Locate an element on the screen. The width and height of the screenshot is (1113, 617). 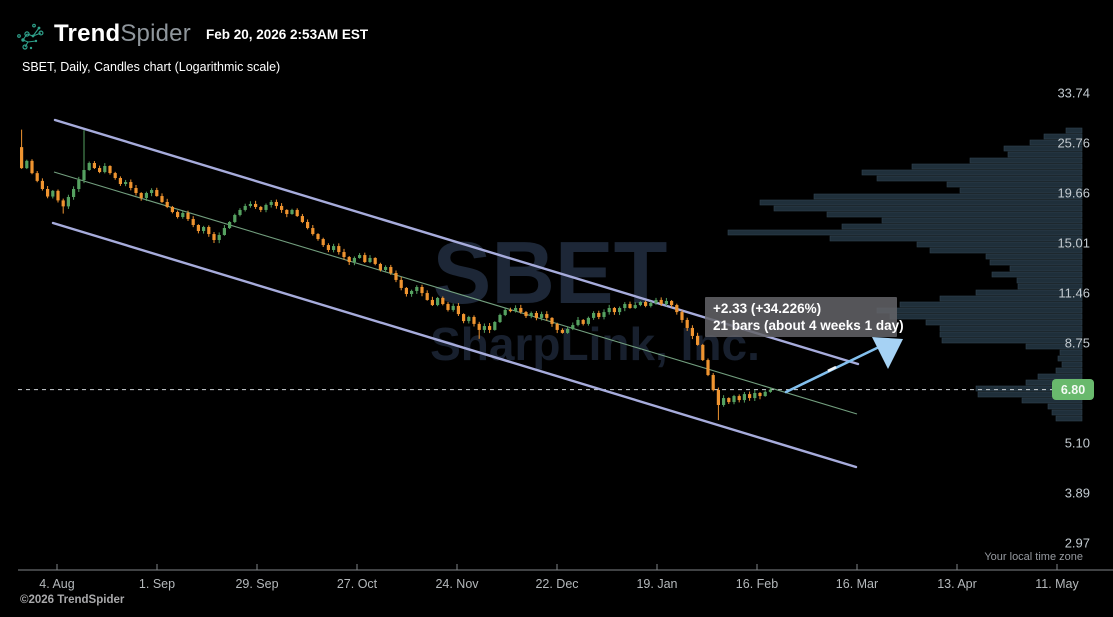
measurement-arrow is located at coordinates (843, 365).